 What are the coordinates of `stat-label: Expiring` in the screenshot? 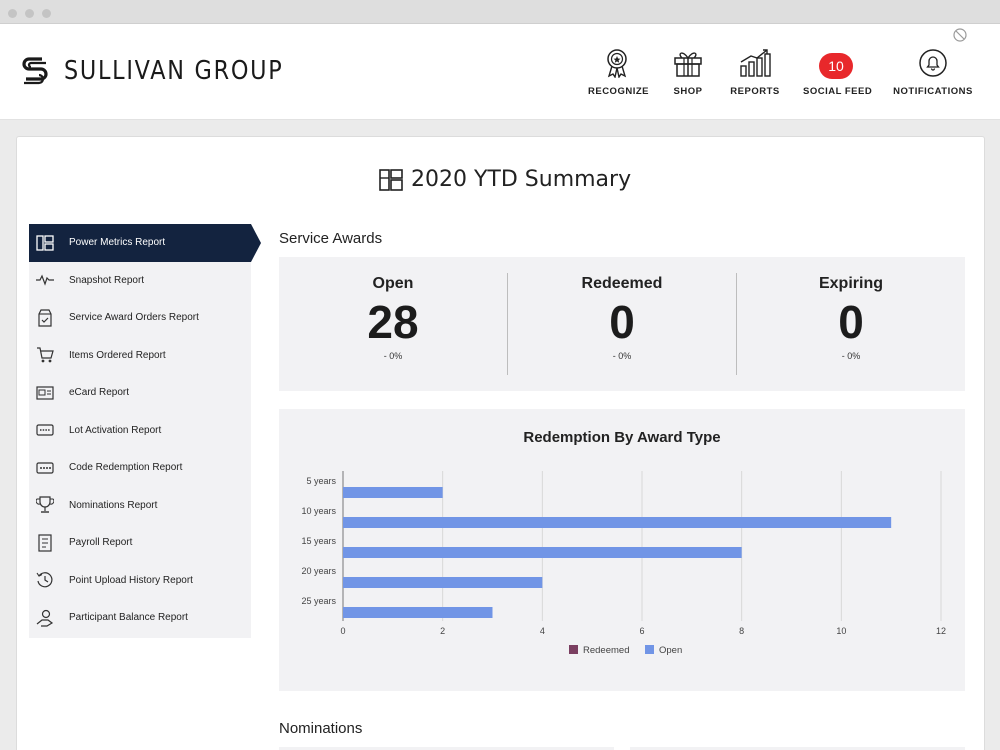 It's located at (850, 283).